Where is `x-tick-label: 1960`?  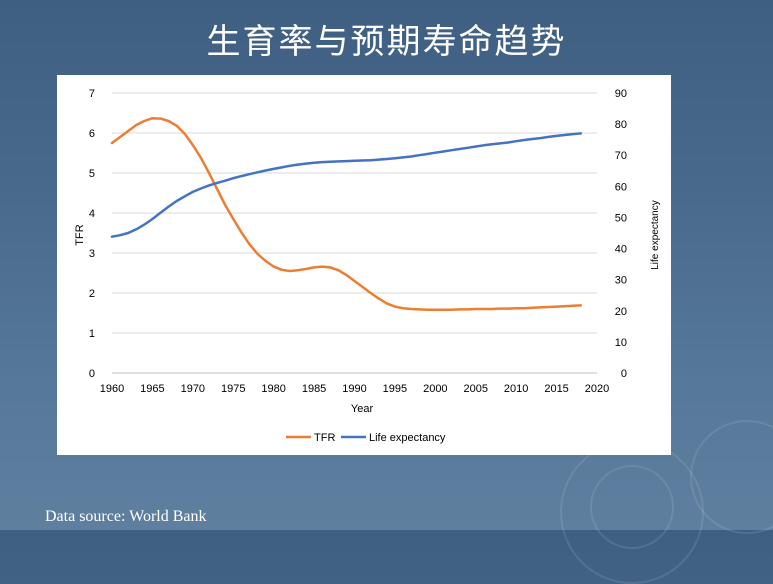 x-tick-label: 1960 is located at coordinates (112, 389).